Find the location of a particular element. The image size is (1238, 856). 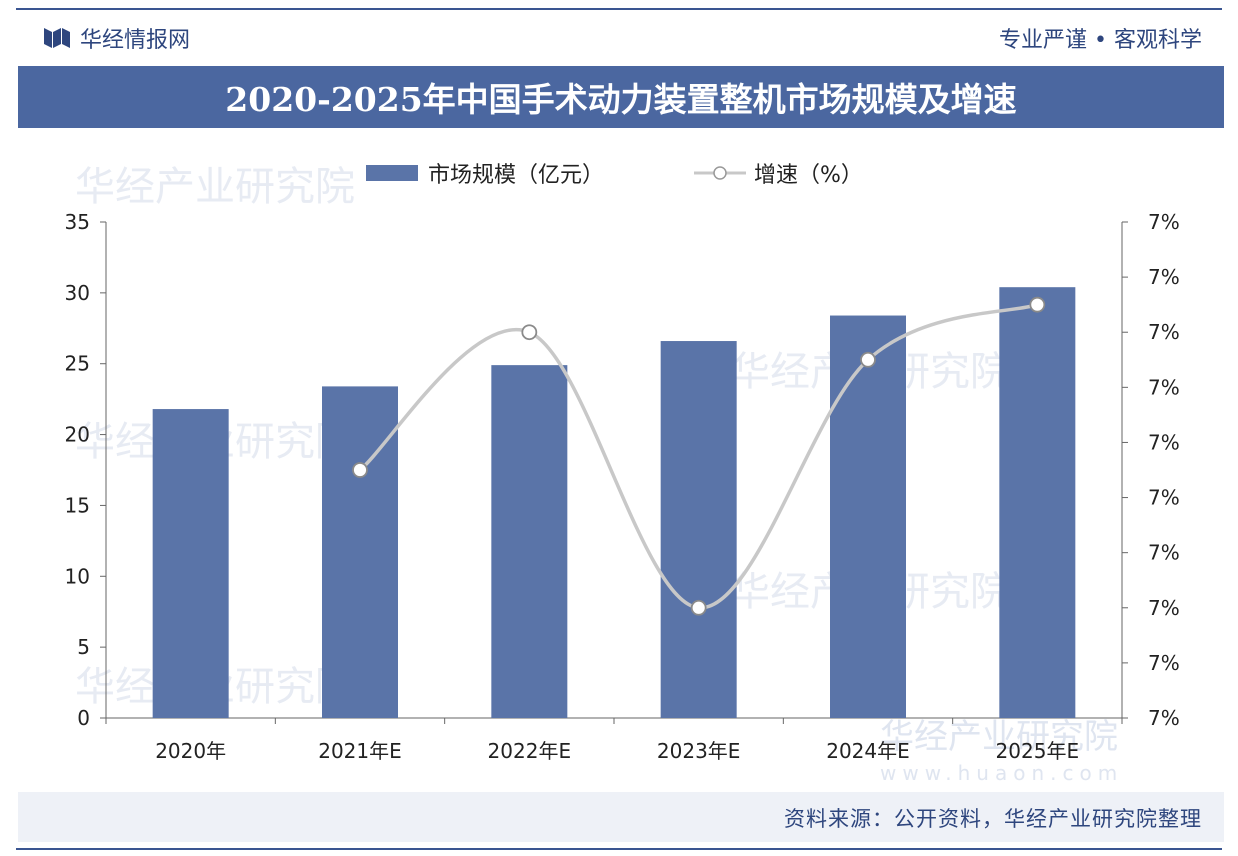

watermark-url: www.huaon.com is located at coordinates (1001, 773).